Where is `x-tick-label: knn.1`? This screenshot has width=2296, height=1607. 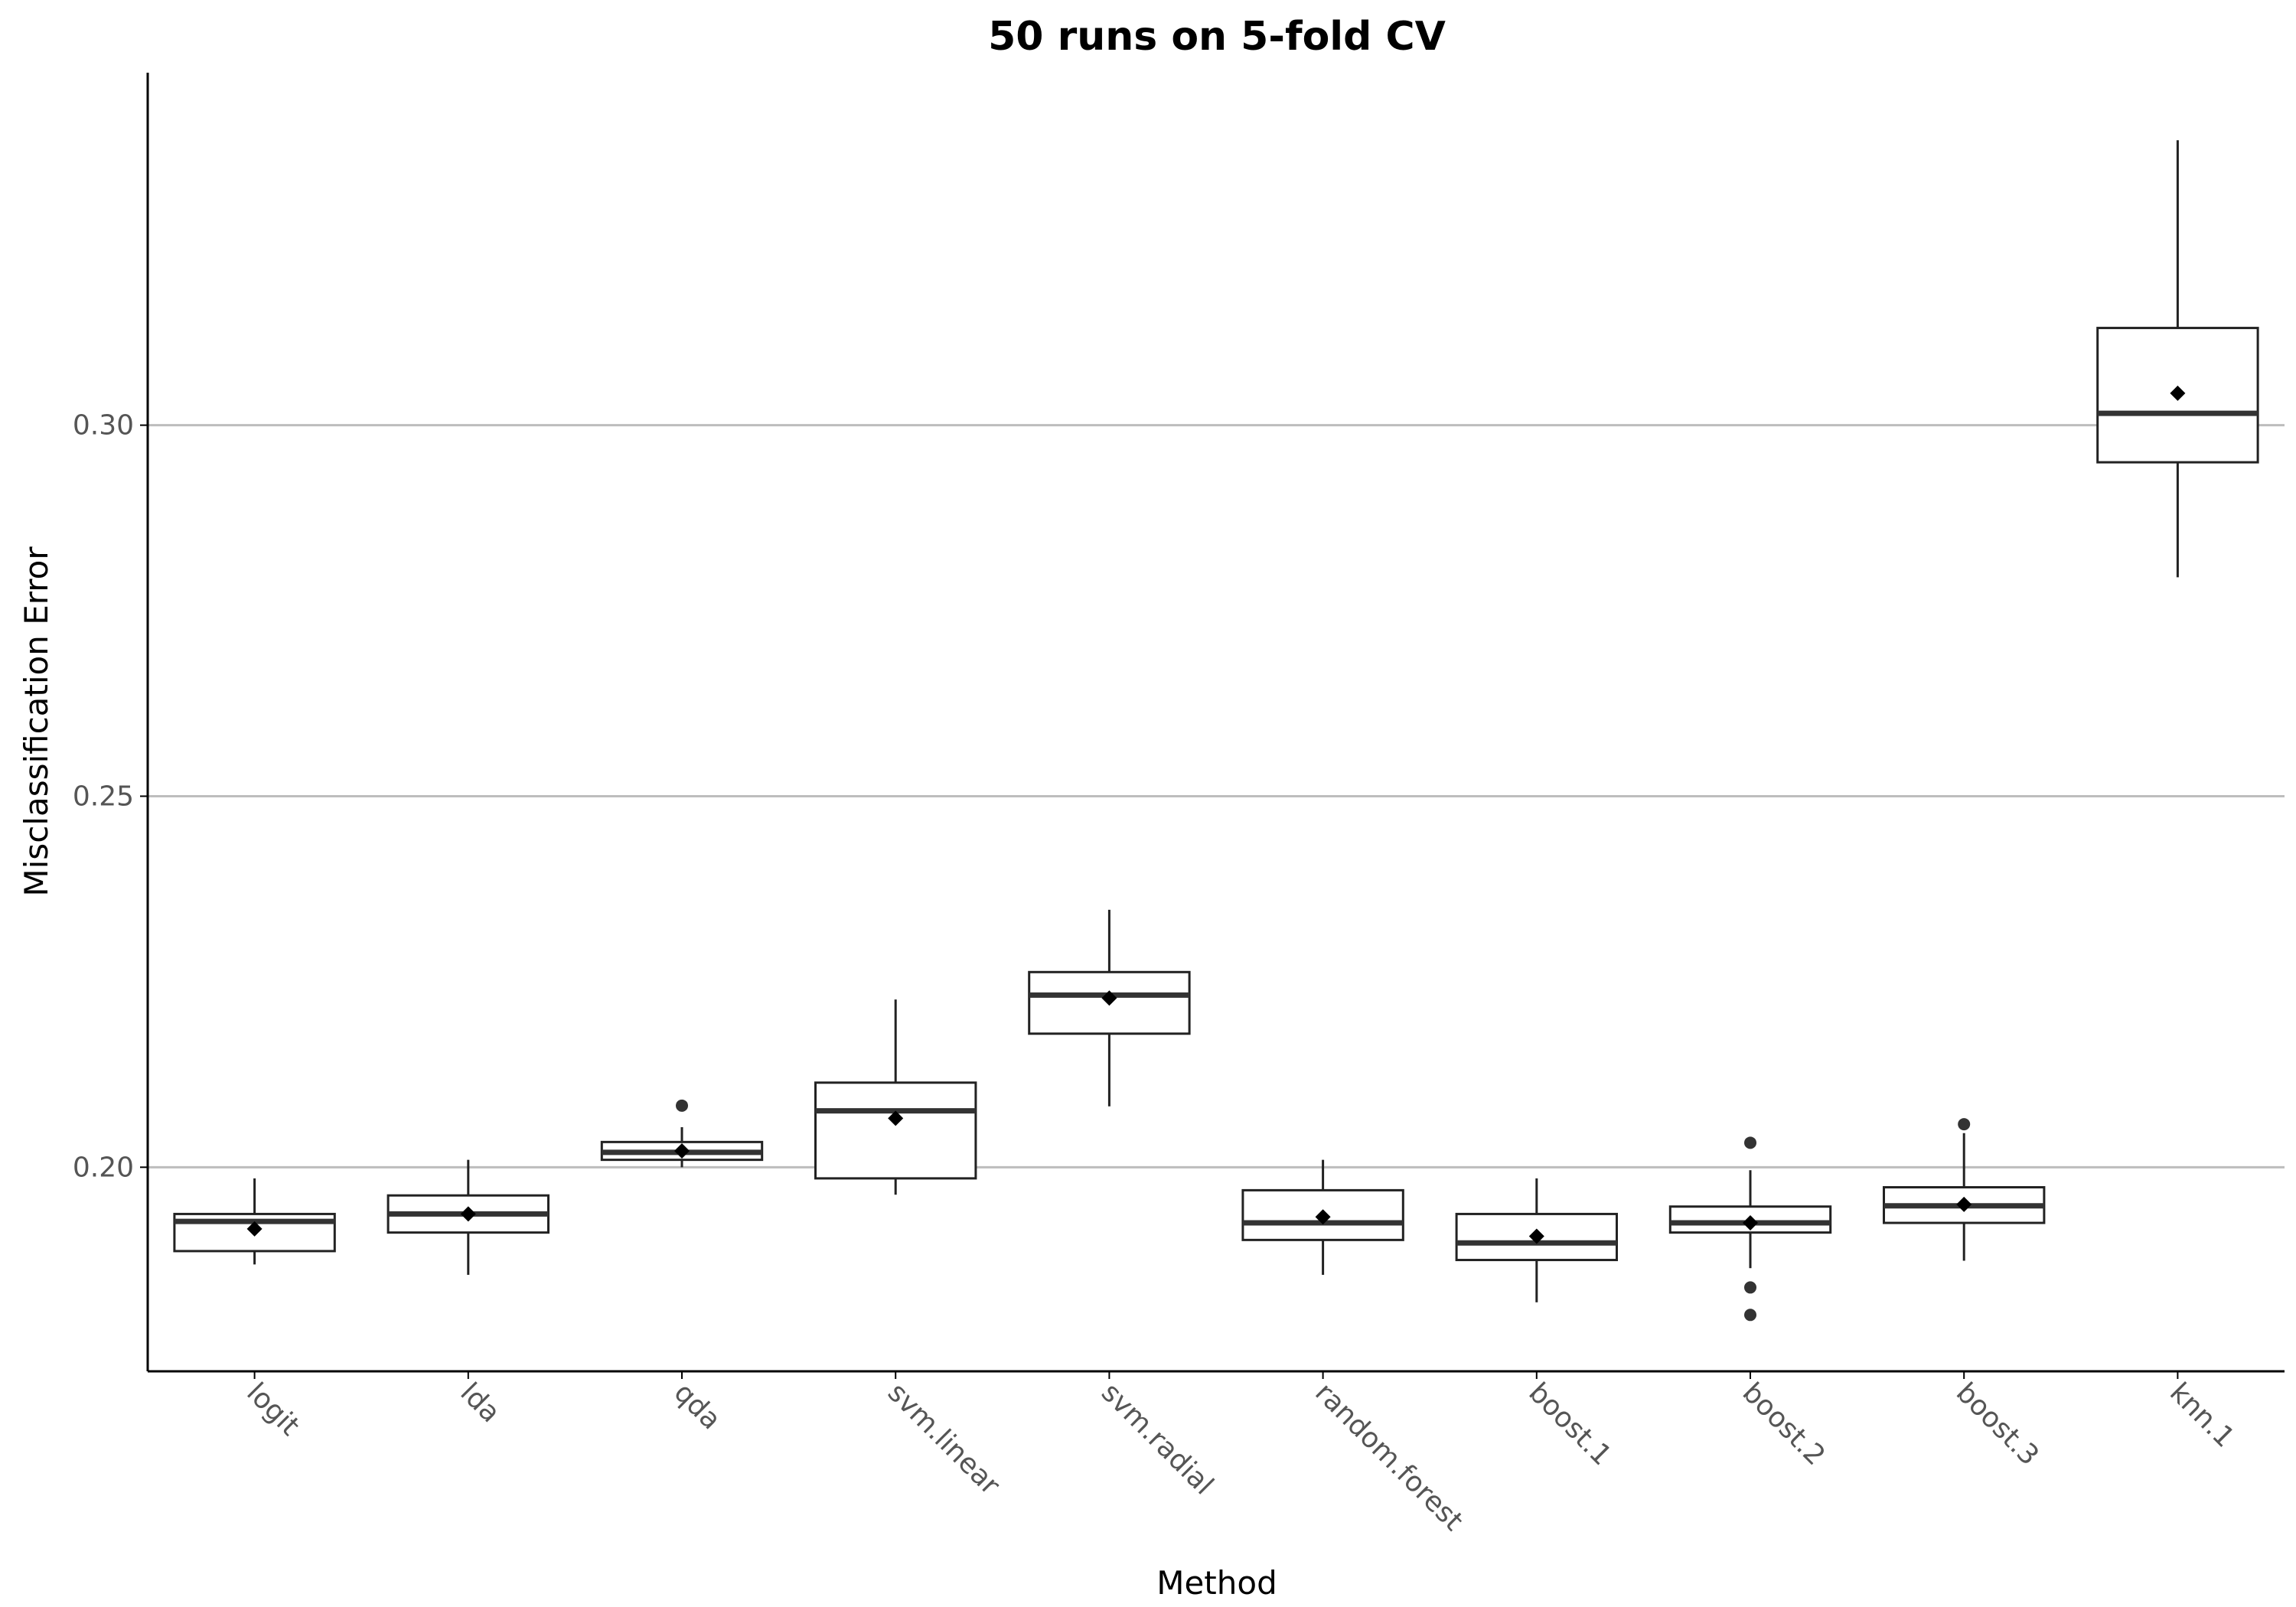
x-tick-label: knn.1 is located at coordinates (2202, 1415).